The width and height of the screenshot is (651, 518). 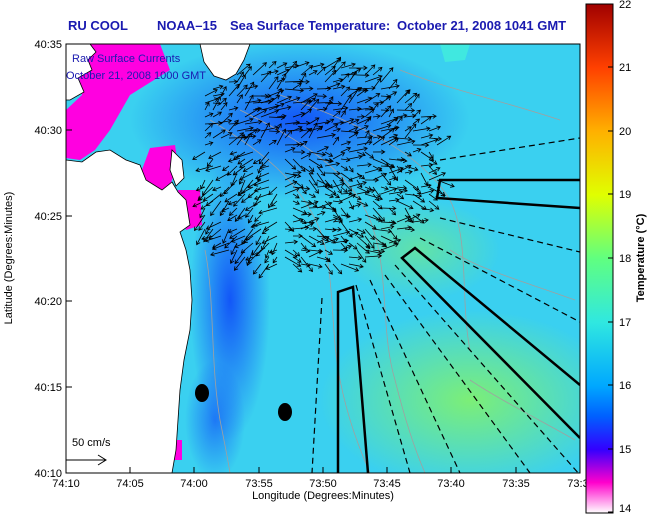 I want to click on land-new-jersey, so click(x=129, y=311).